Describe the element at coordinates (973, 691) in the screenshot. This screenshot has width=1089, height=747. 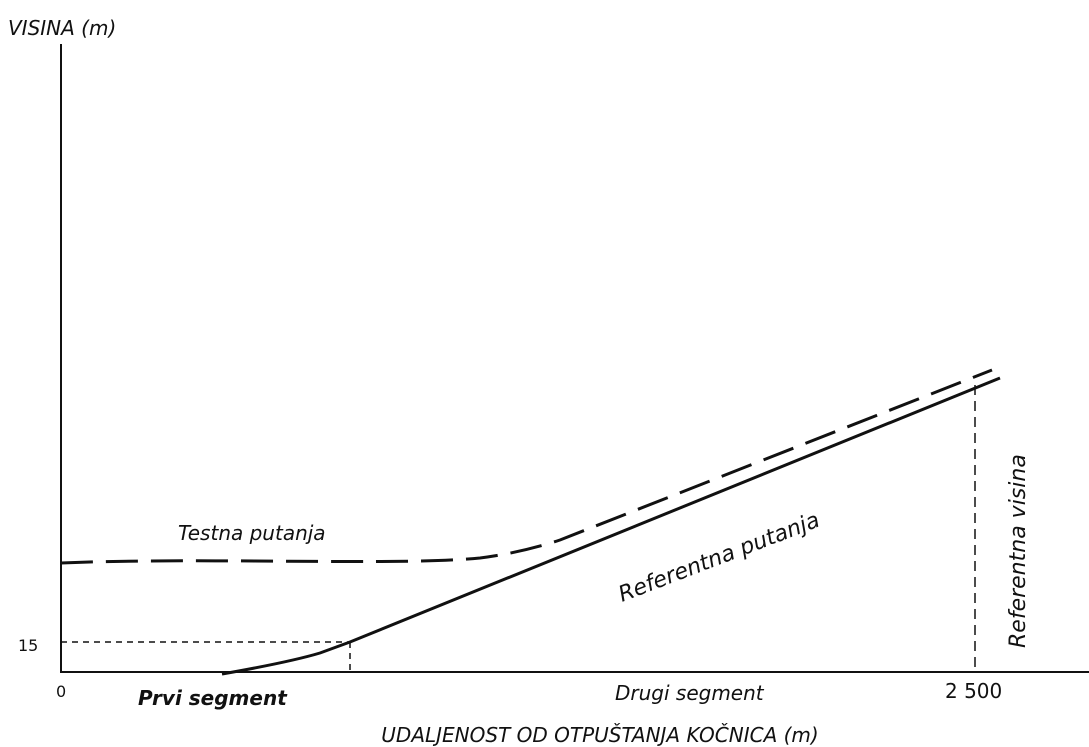
I see `x-tick-label: 2 500` at that location.